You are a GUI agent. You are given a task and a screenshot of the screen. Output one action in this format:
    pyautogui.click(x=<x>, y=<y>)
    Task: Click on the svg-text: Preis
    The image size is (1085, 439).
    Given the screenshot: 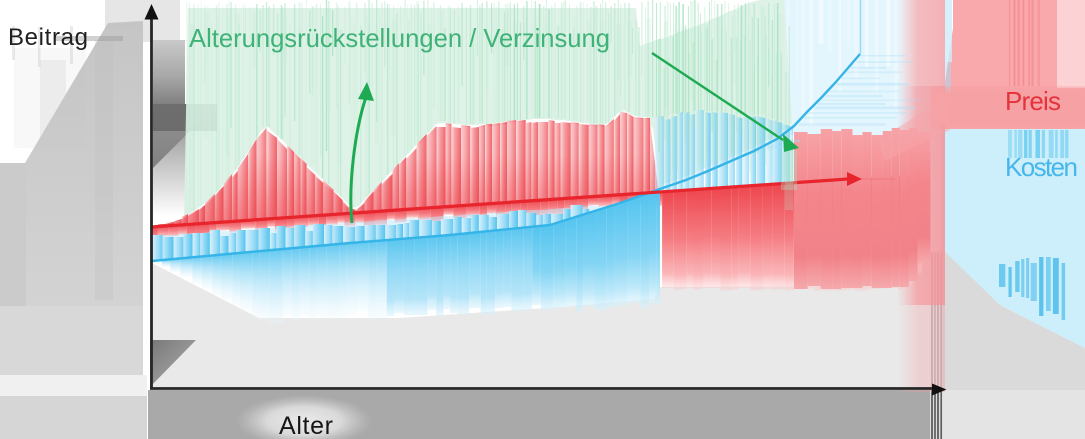 What is the action you would take?
    pyautogui.click(x=1033, y=101)
    